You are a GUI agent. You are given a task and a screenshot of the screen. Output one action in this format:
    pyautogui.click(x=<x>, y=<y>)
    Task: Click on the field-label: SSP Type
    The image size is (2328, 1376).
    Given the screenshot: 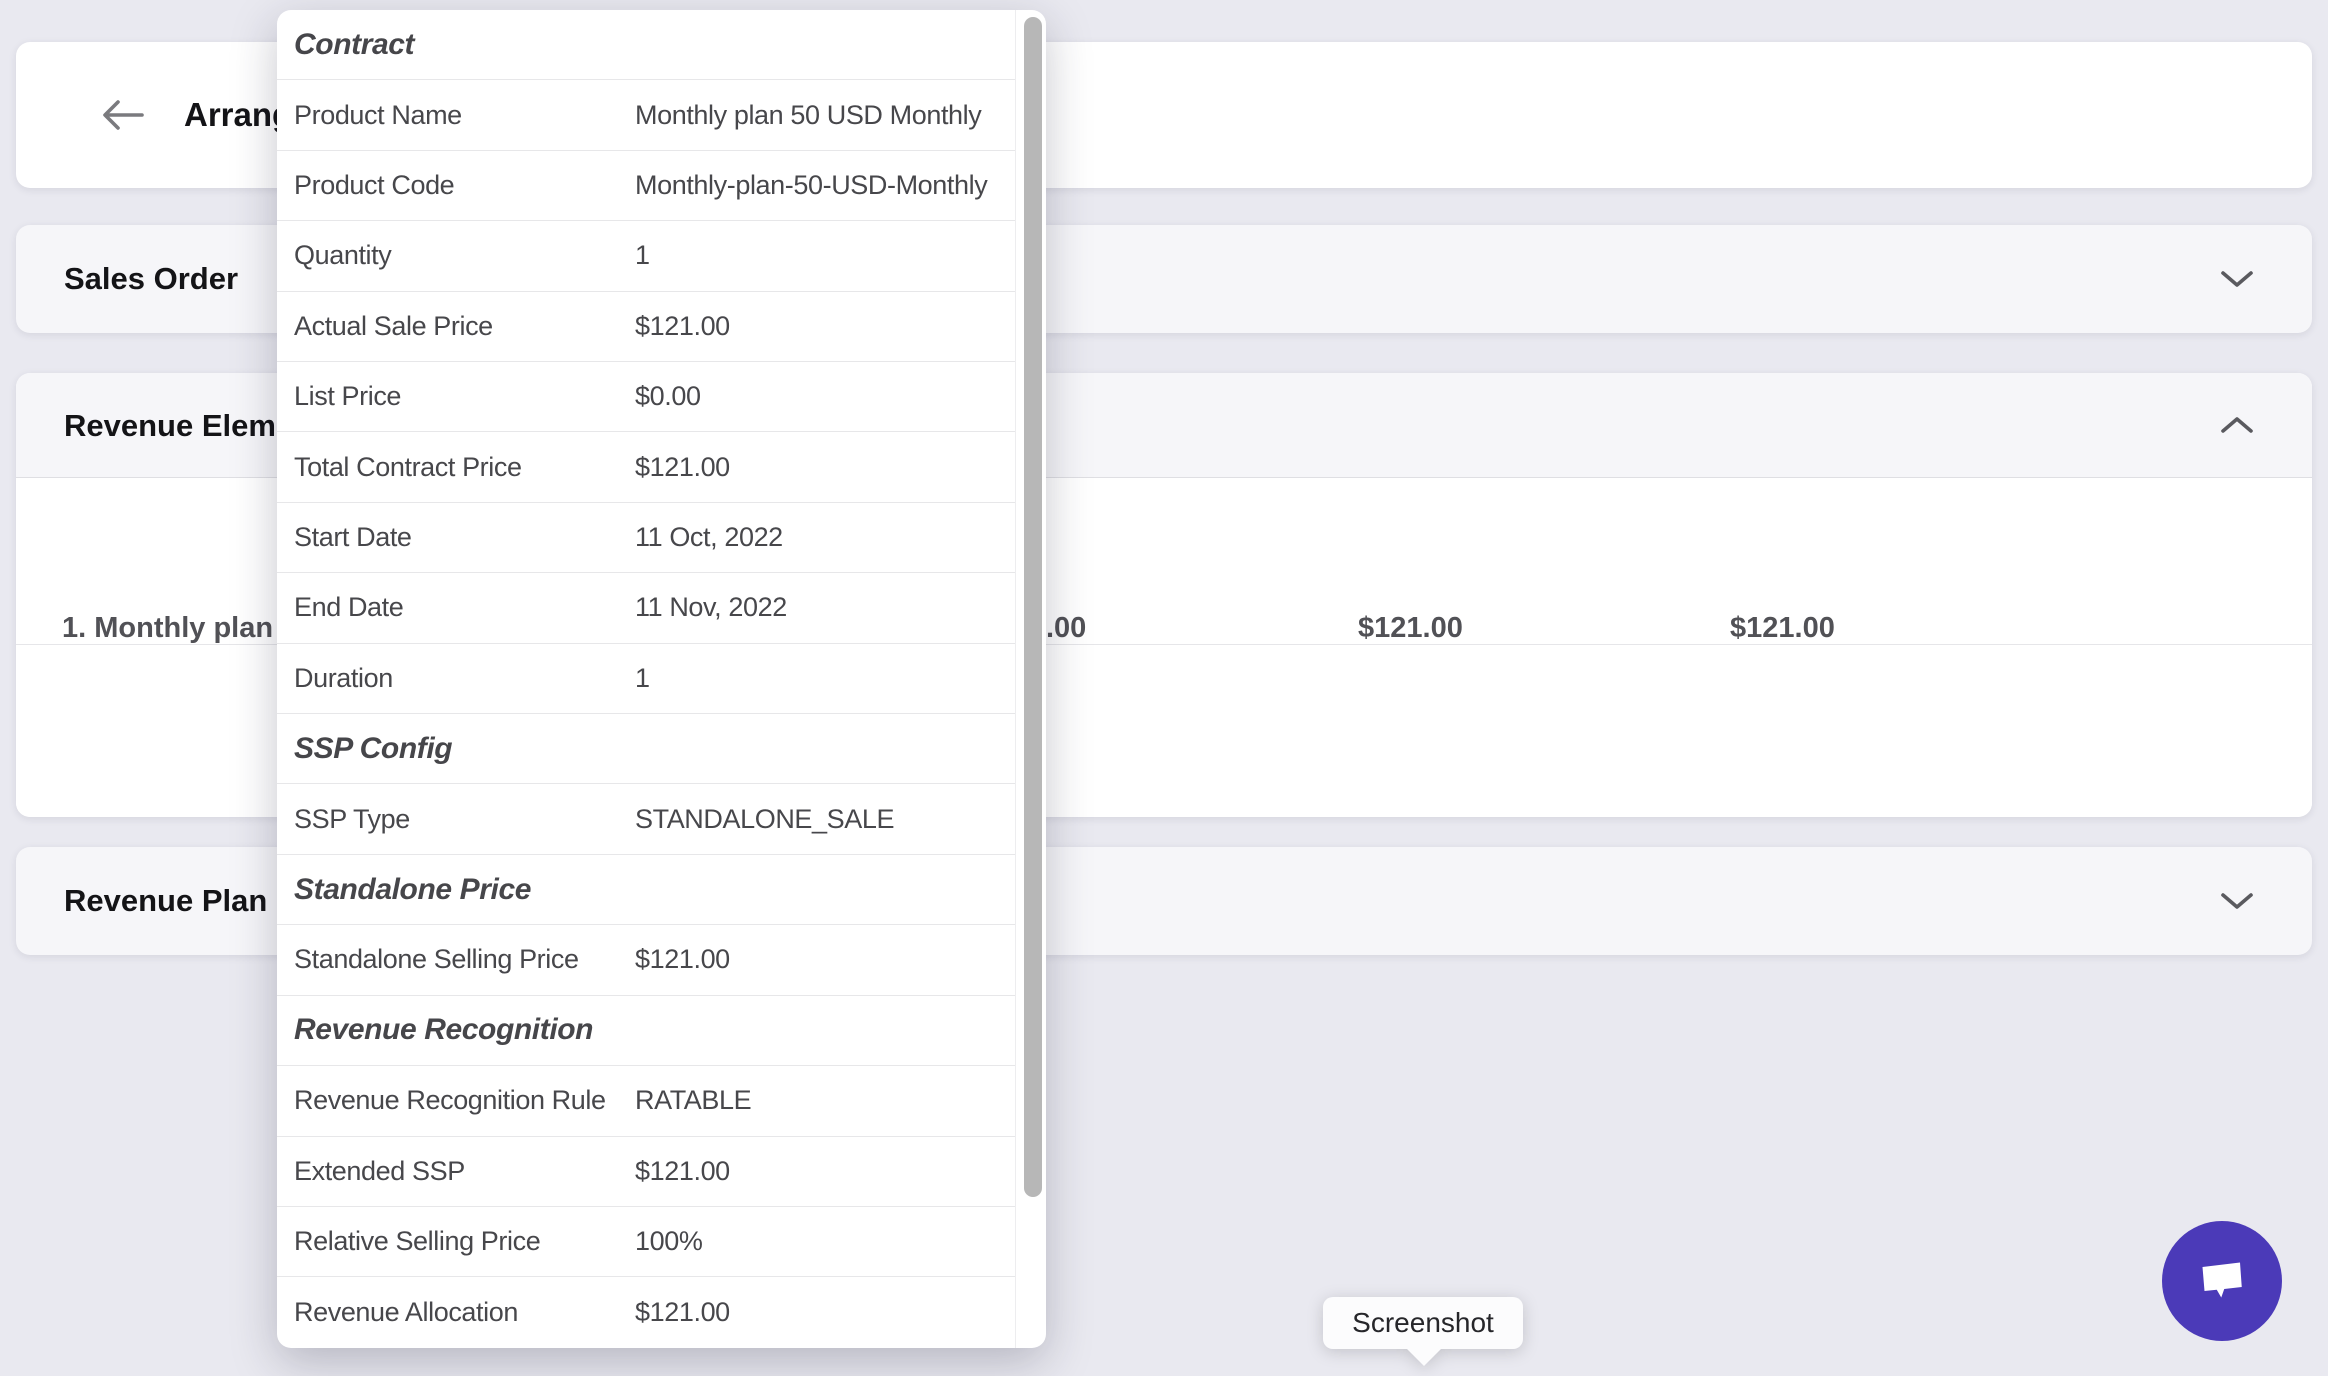 What is the action you would take?
    pyautogui.click(x=352, y=818)
    